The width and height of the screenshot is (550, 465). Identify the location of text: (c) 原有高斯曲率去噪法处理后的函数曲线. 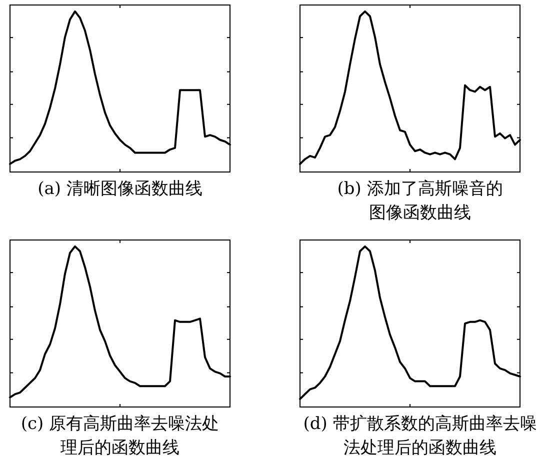
(120, 436).